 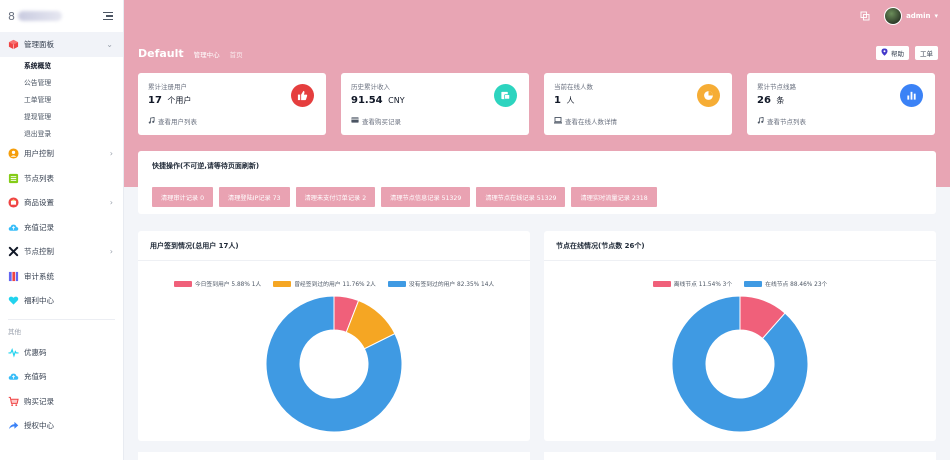 I want to click on clear-traffic-button: 清理实时流量记录 2318, so click(x=614, y=197).